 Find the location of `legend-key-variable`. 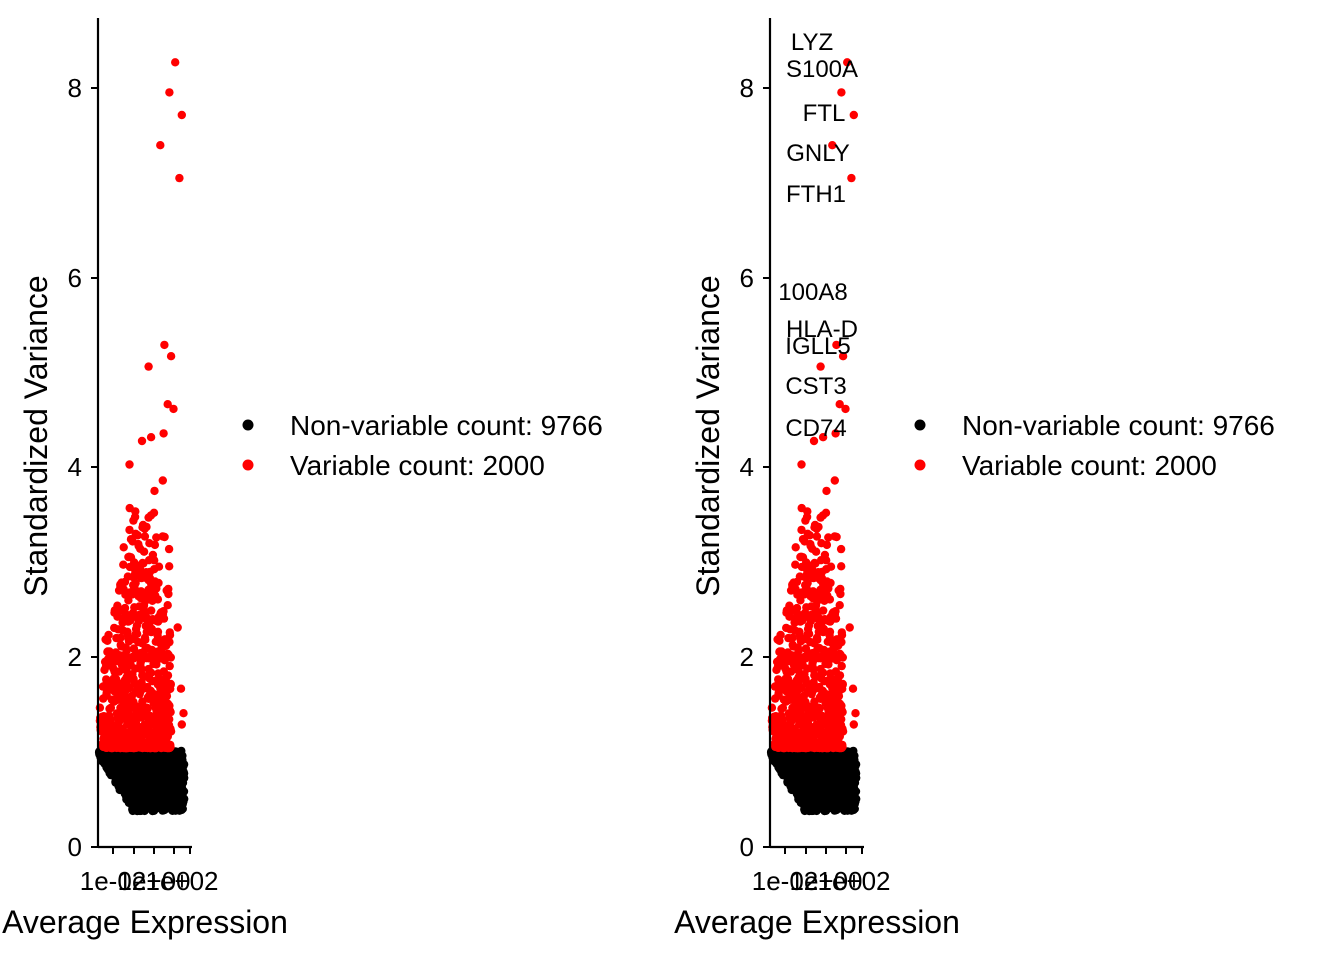

legend-key-variable is located at coordinates (920, 465).